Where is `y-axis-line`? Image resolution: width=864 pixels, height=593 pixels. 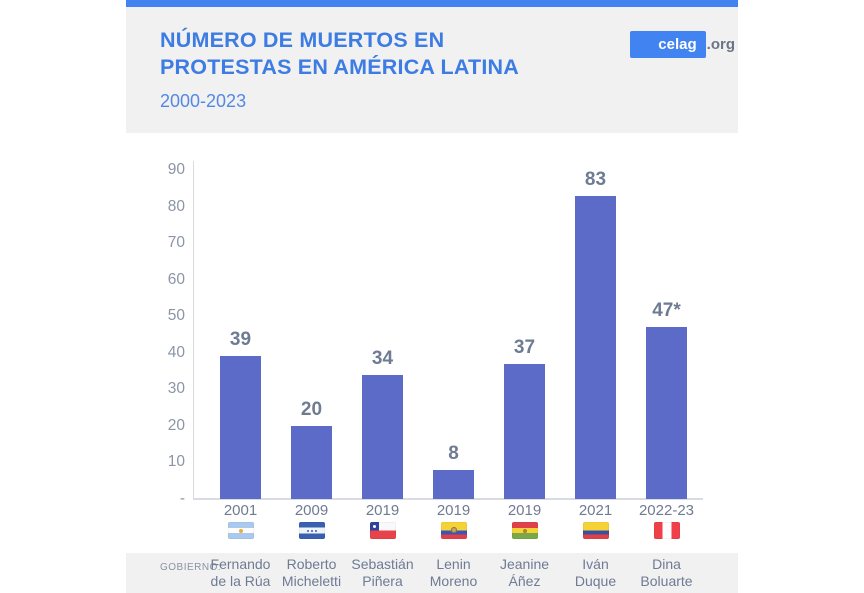
y-axis-line is located at coordinates (193, 330).